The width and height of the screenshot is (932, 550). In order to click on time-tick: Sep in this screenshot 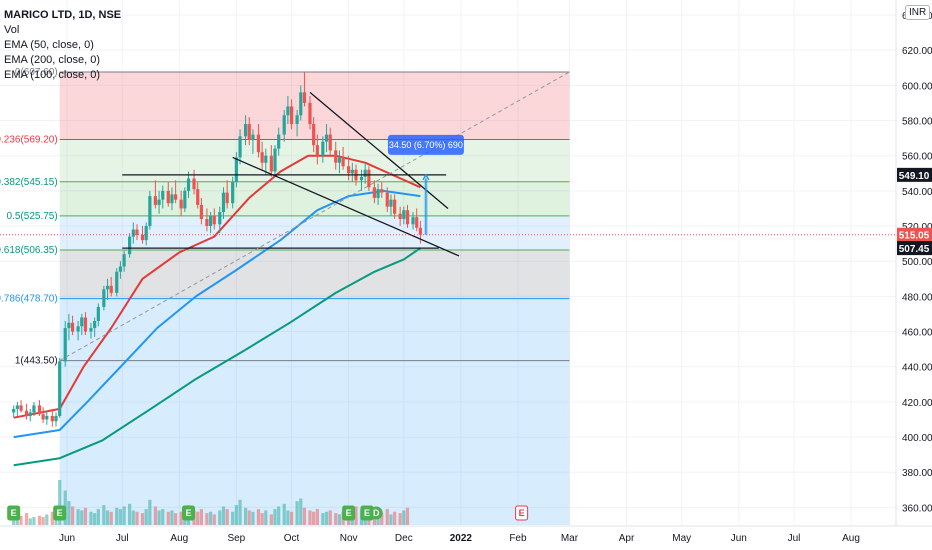, I will do `click(236, 538)`.